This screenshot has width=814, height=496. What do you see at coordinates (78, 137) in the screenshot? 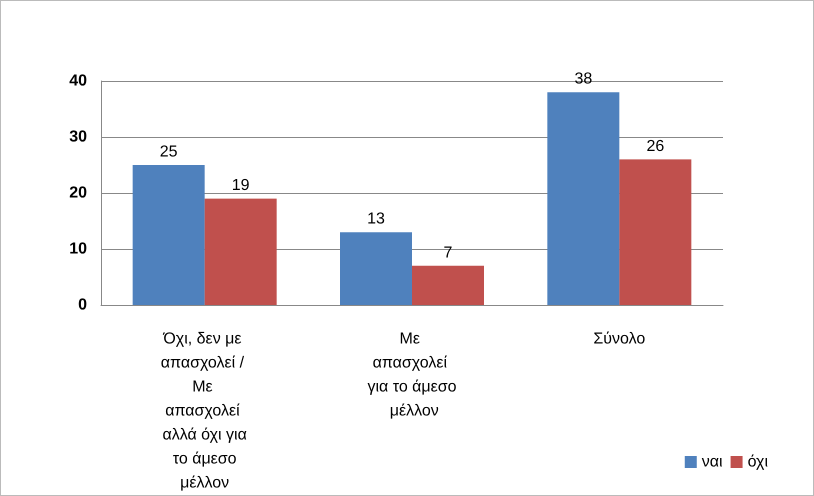
I see `y-tick-label: 30` at bounding box center [78, 137].